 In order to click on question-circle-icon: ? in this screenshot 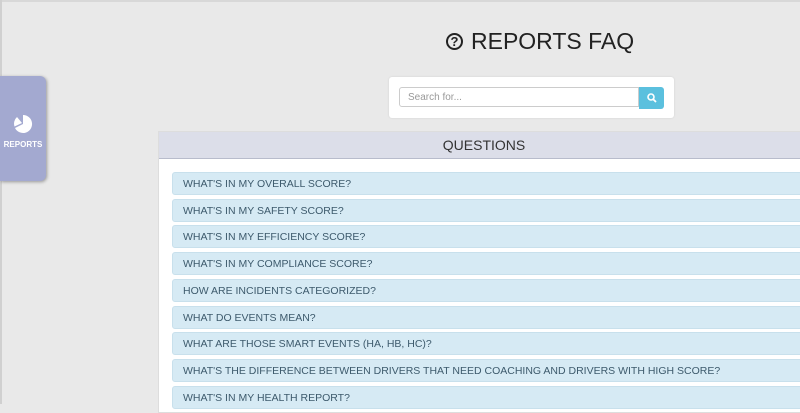, I will do `click(454, 41)`.